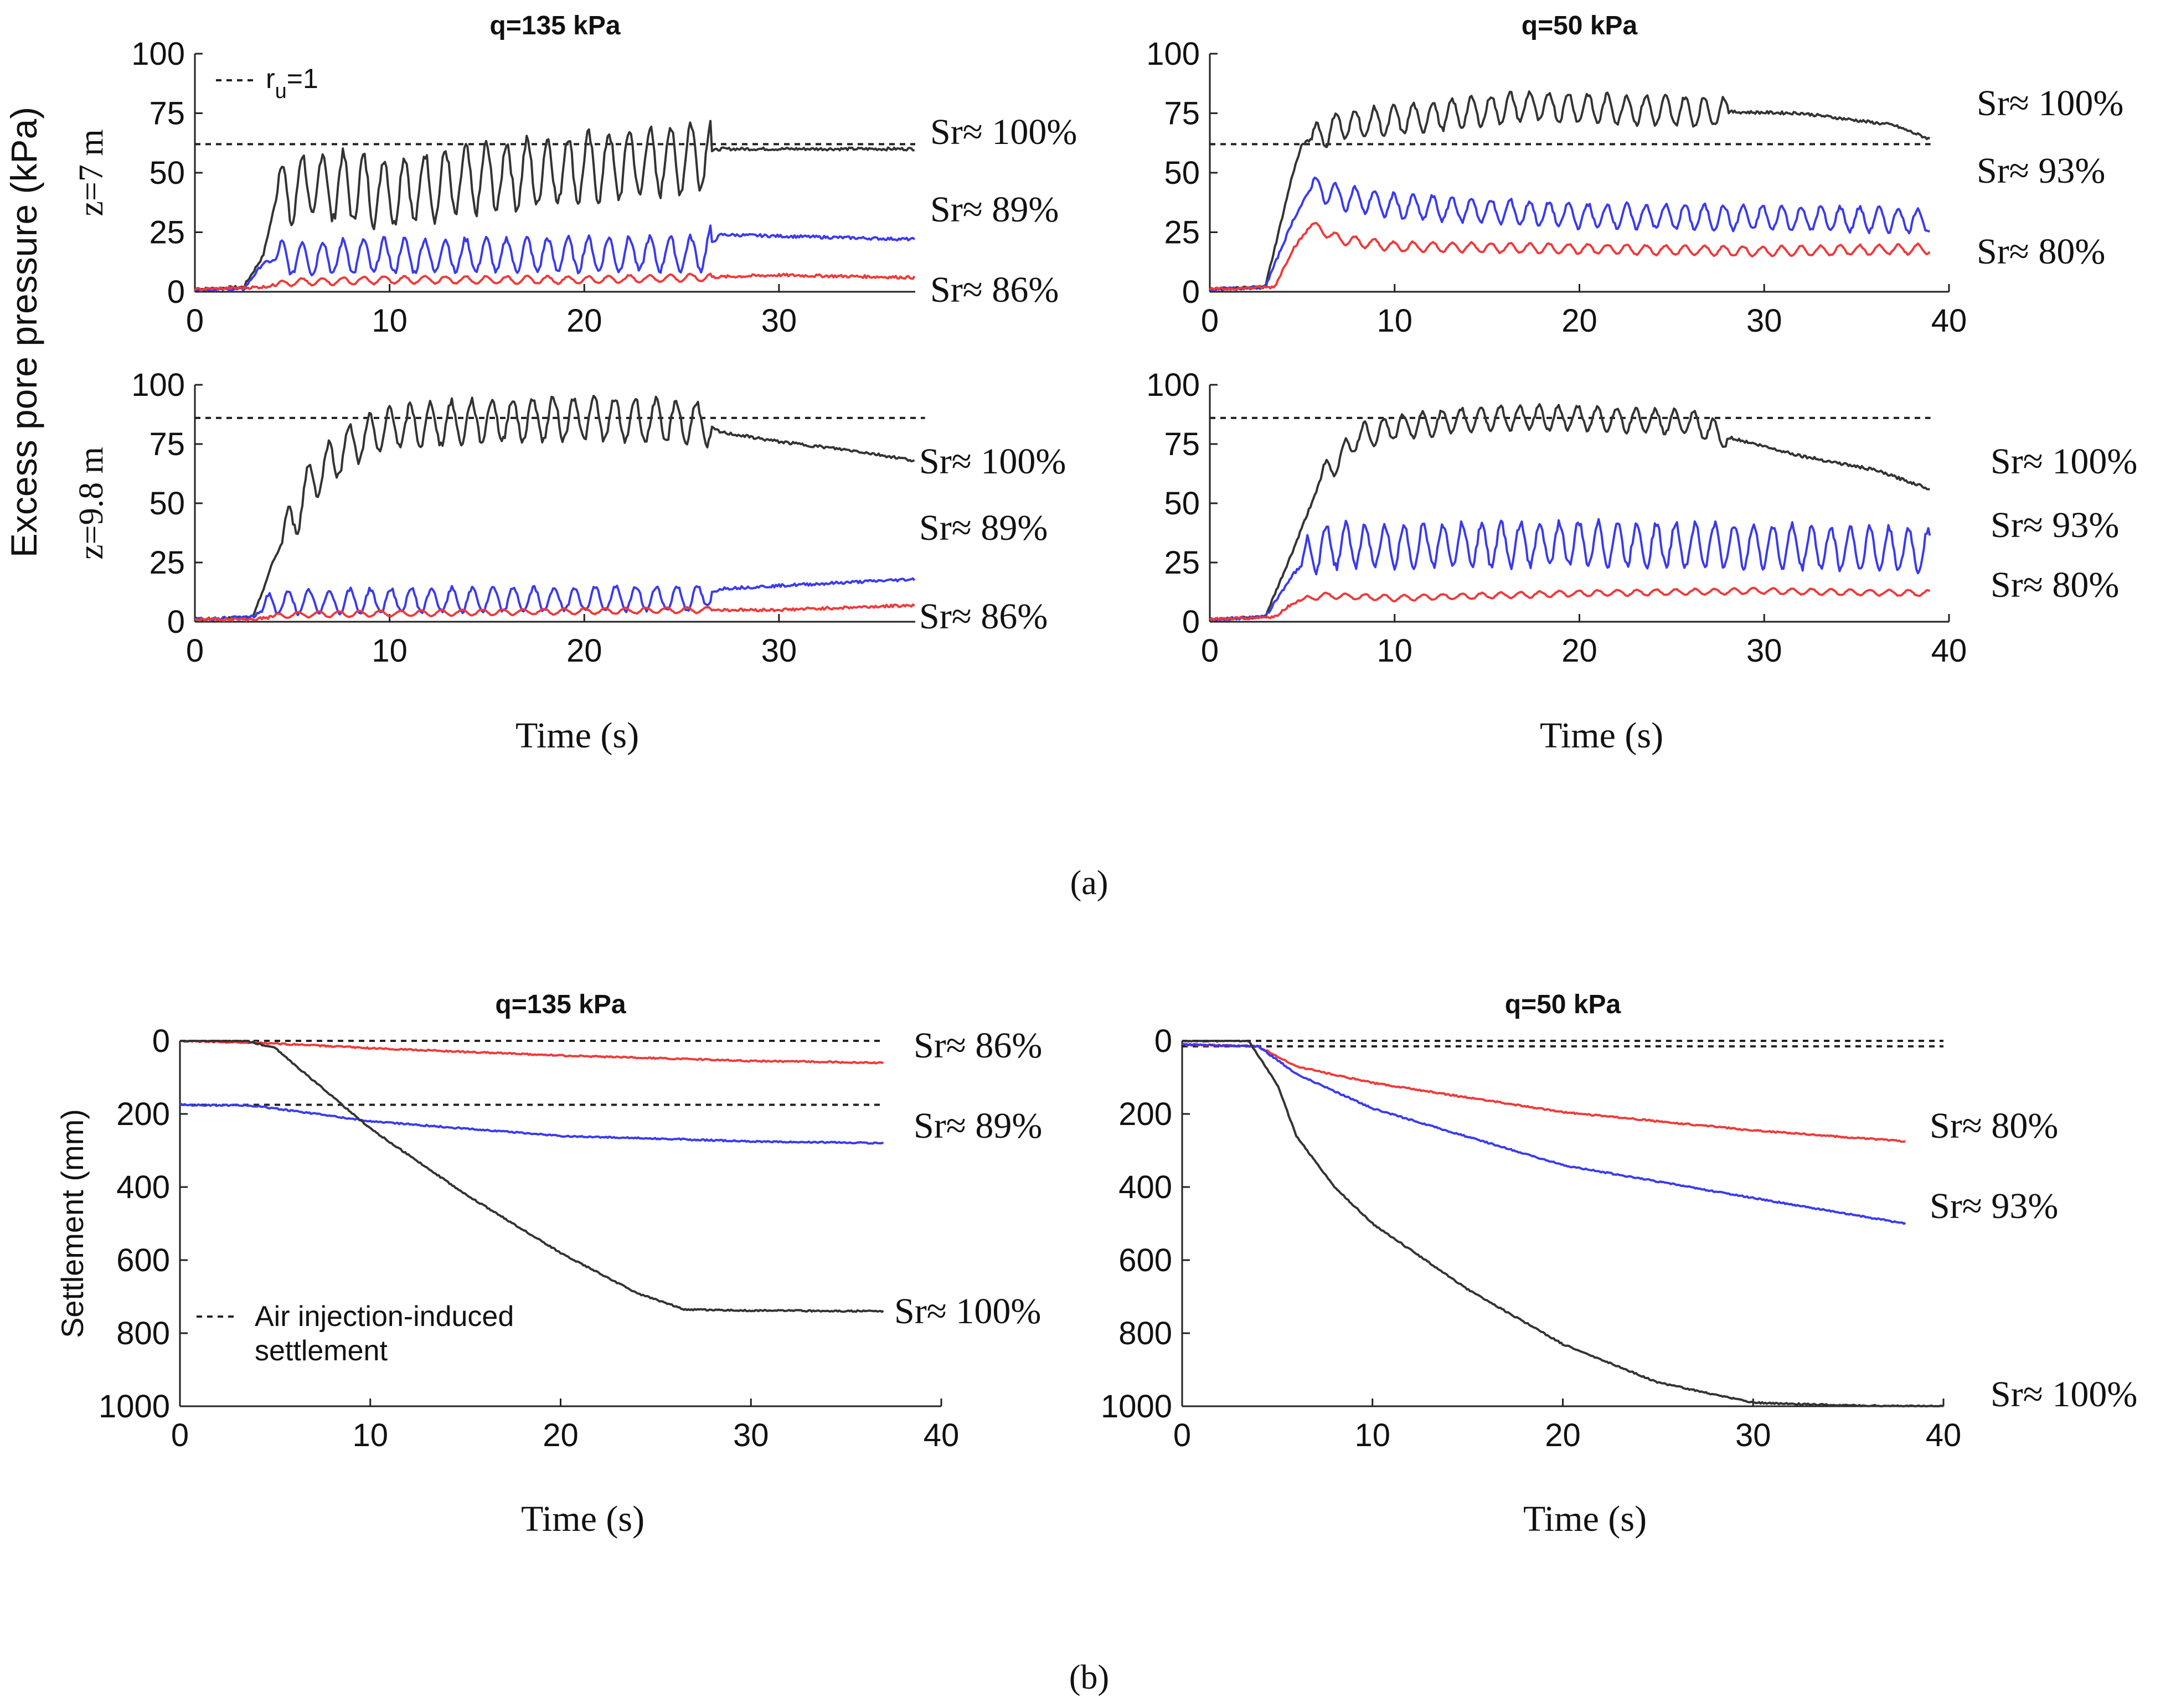  What do you see at coordinates (292, 83) in the screenshot?
I see `legend-label: ru=1` at bounding box center [292, 83].